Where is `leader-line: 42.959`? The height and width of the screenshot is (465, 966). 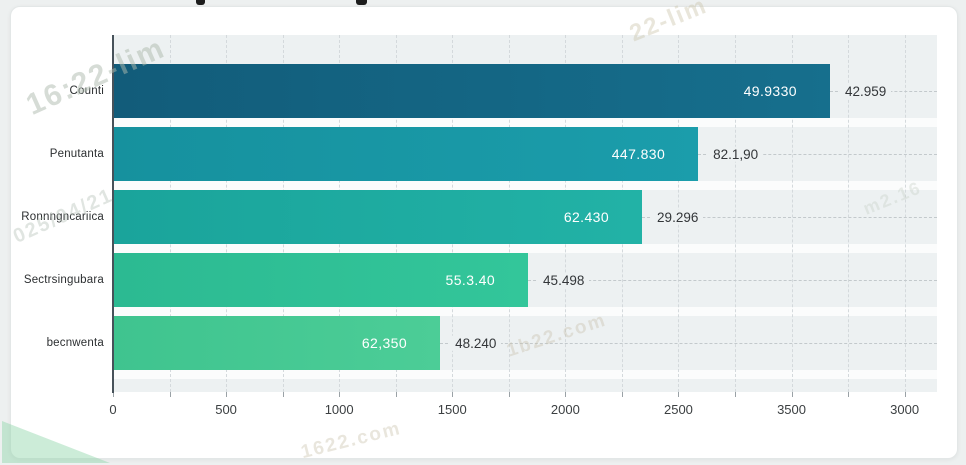
leader-line: 42.959 is located at coordinates (883, 91).